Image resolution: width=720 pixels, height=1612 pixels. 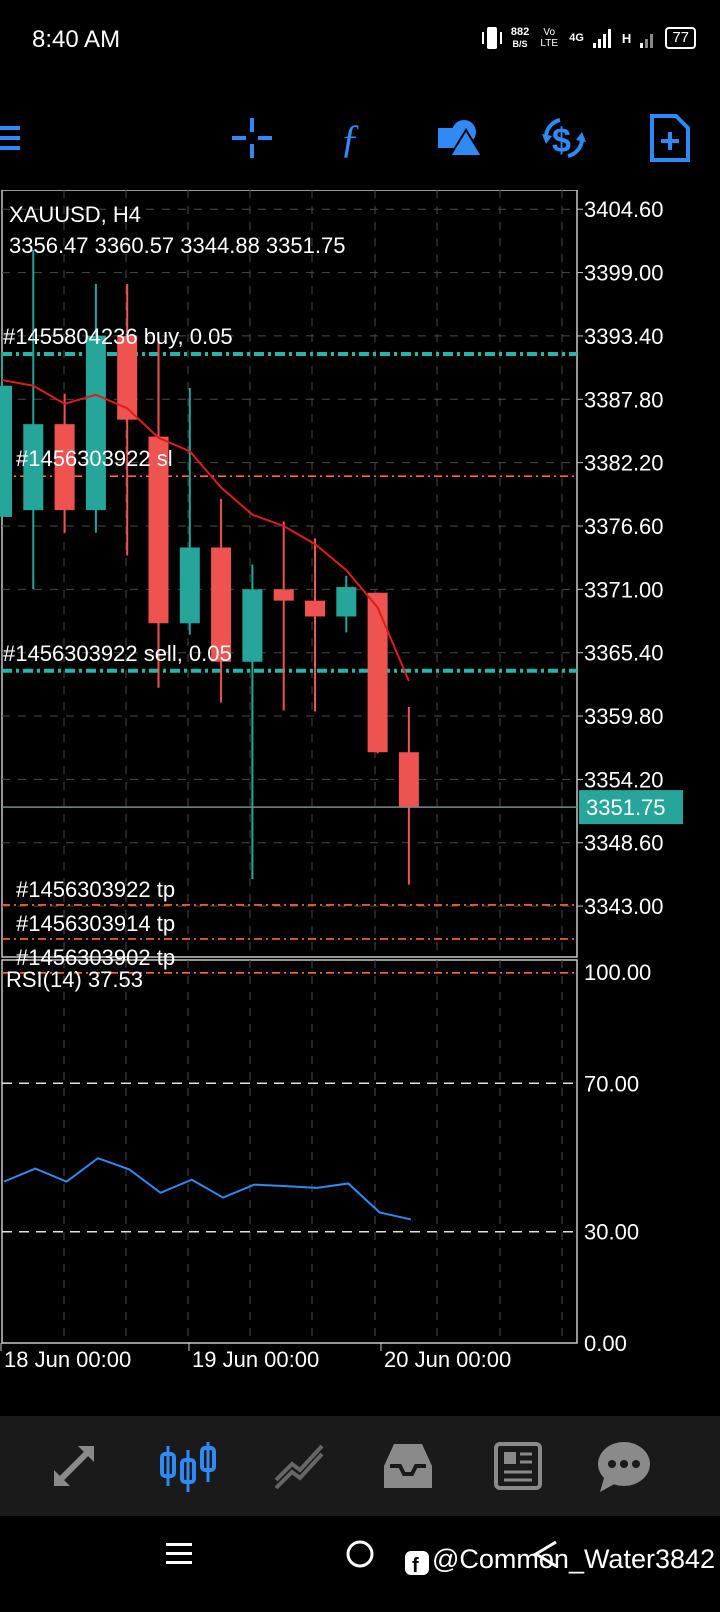 What do you see at coordinates (74, 1466) in the screenshot?
I see `quotes-icon` at bounding box center [74, 1466].